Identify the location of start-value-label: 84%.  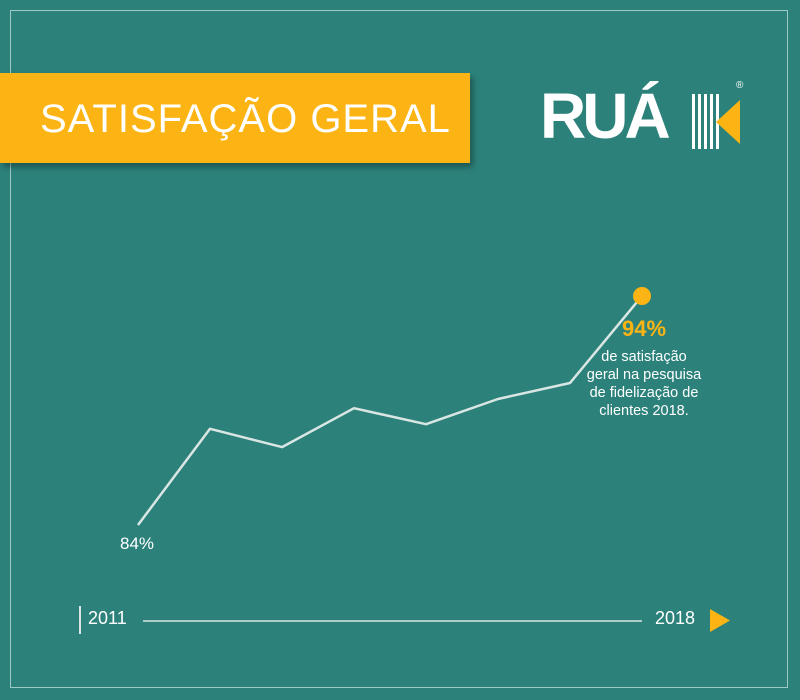
(137, 543).